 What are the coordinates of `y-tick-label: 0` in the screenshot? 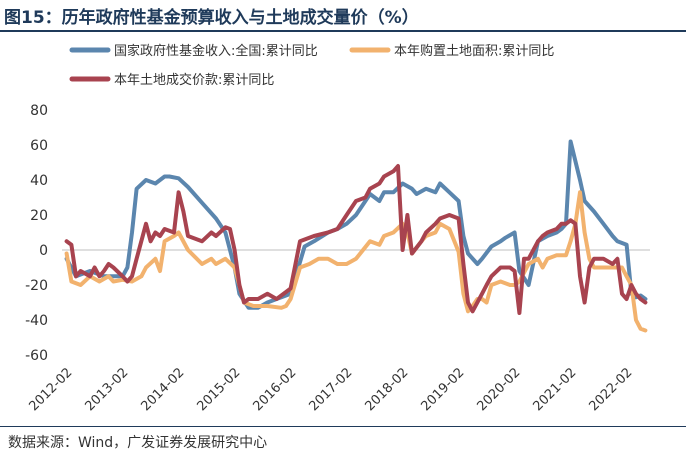 It's located at (43, 251).